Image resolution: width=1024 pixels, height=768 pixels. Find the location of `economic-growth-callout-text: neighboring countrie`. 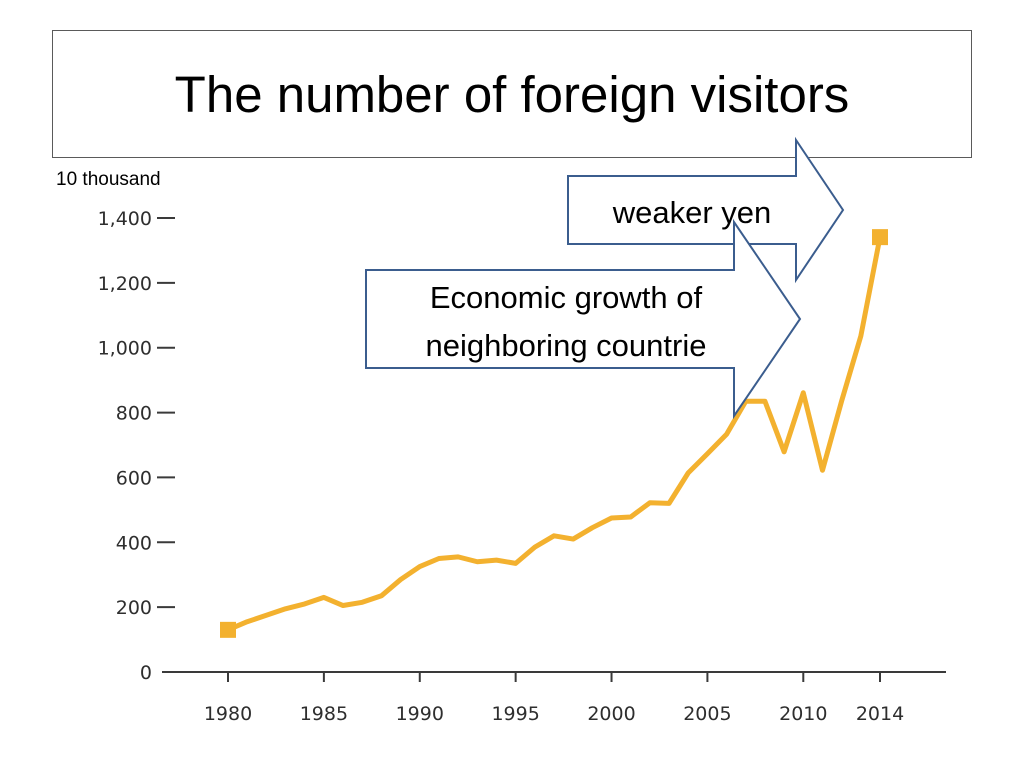

economic-growth-callout-text: neighboring countrie is located at coordinates (566, 345).